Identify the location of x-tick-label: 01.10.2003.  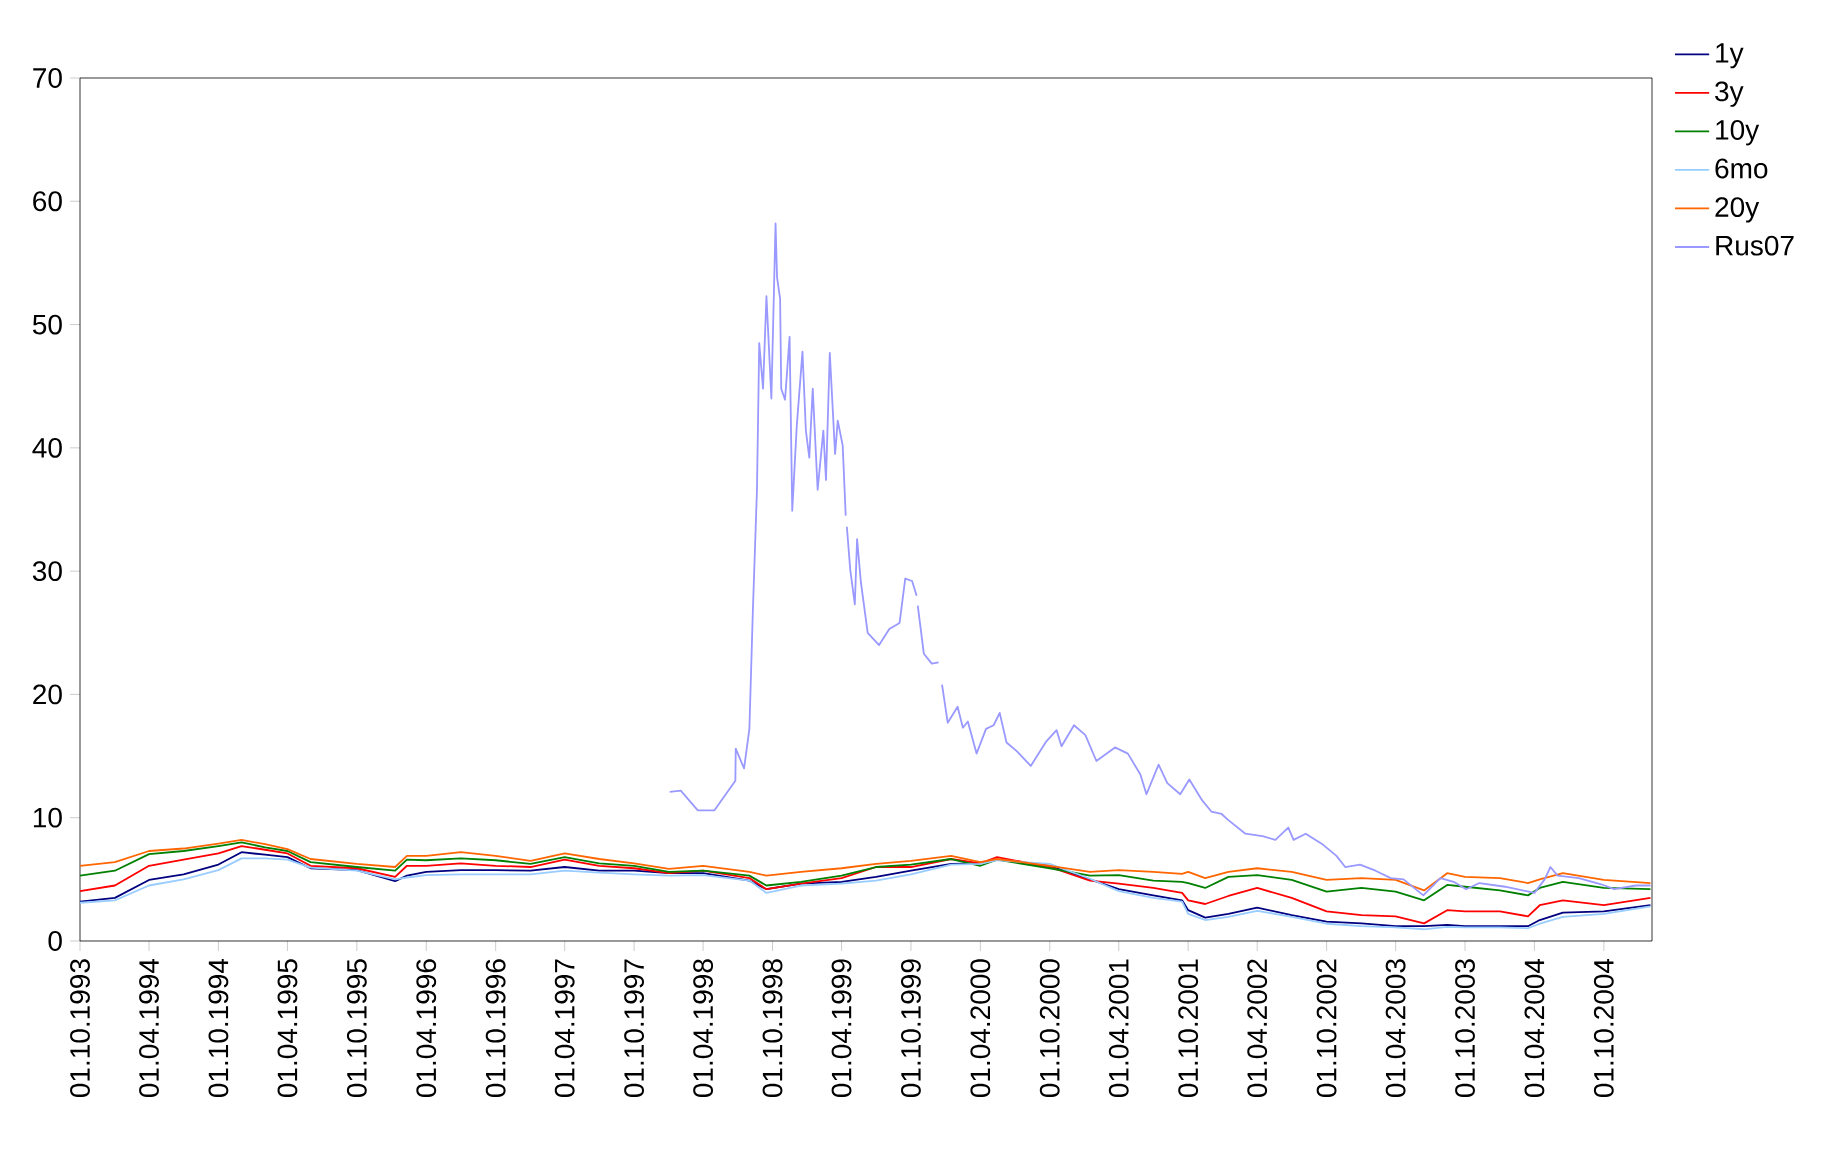
(1465, 1028).